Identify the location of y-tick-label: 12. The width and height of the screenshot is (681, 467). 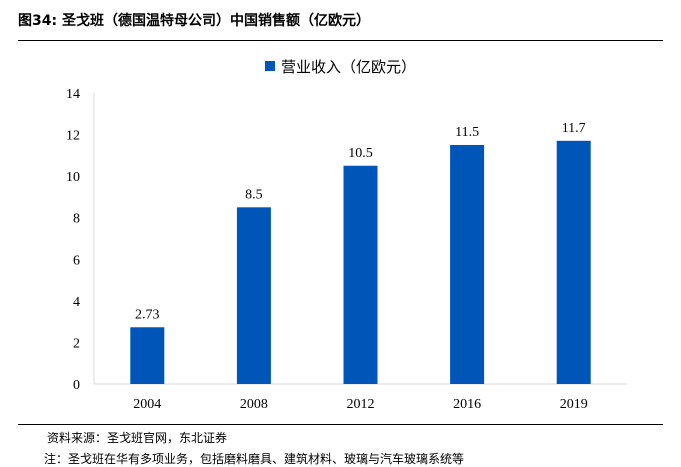
(73, 136).